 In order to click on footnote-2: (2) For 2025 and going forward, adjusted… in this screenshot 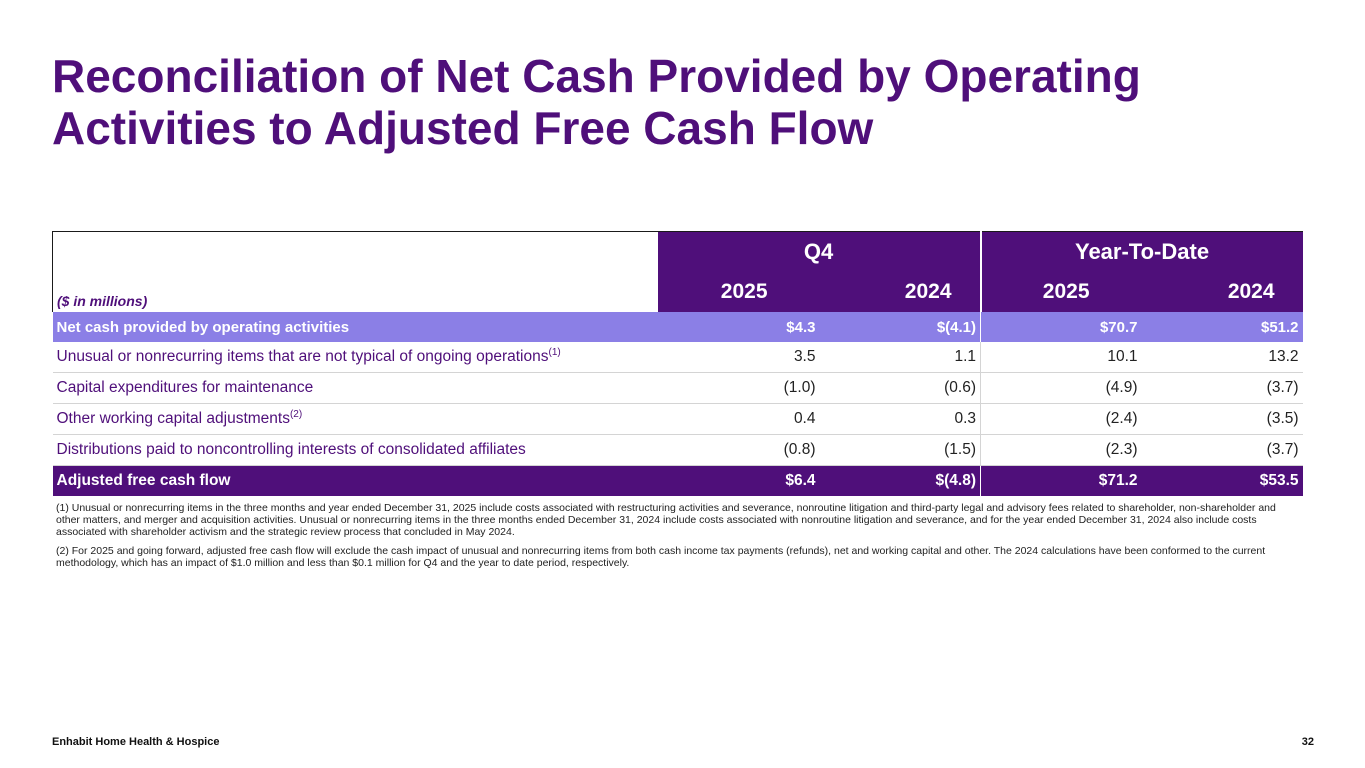, I will do `click(661, 557)`.